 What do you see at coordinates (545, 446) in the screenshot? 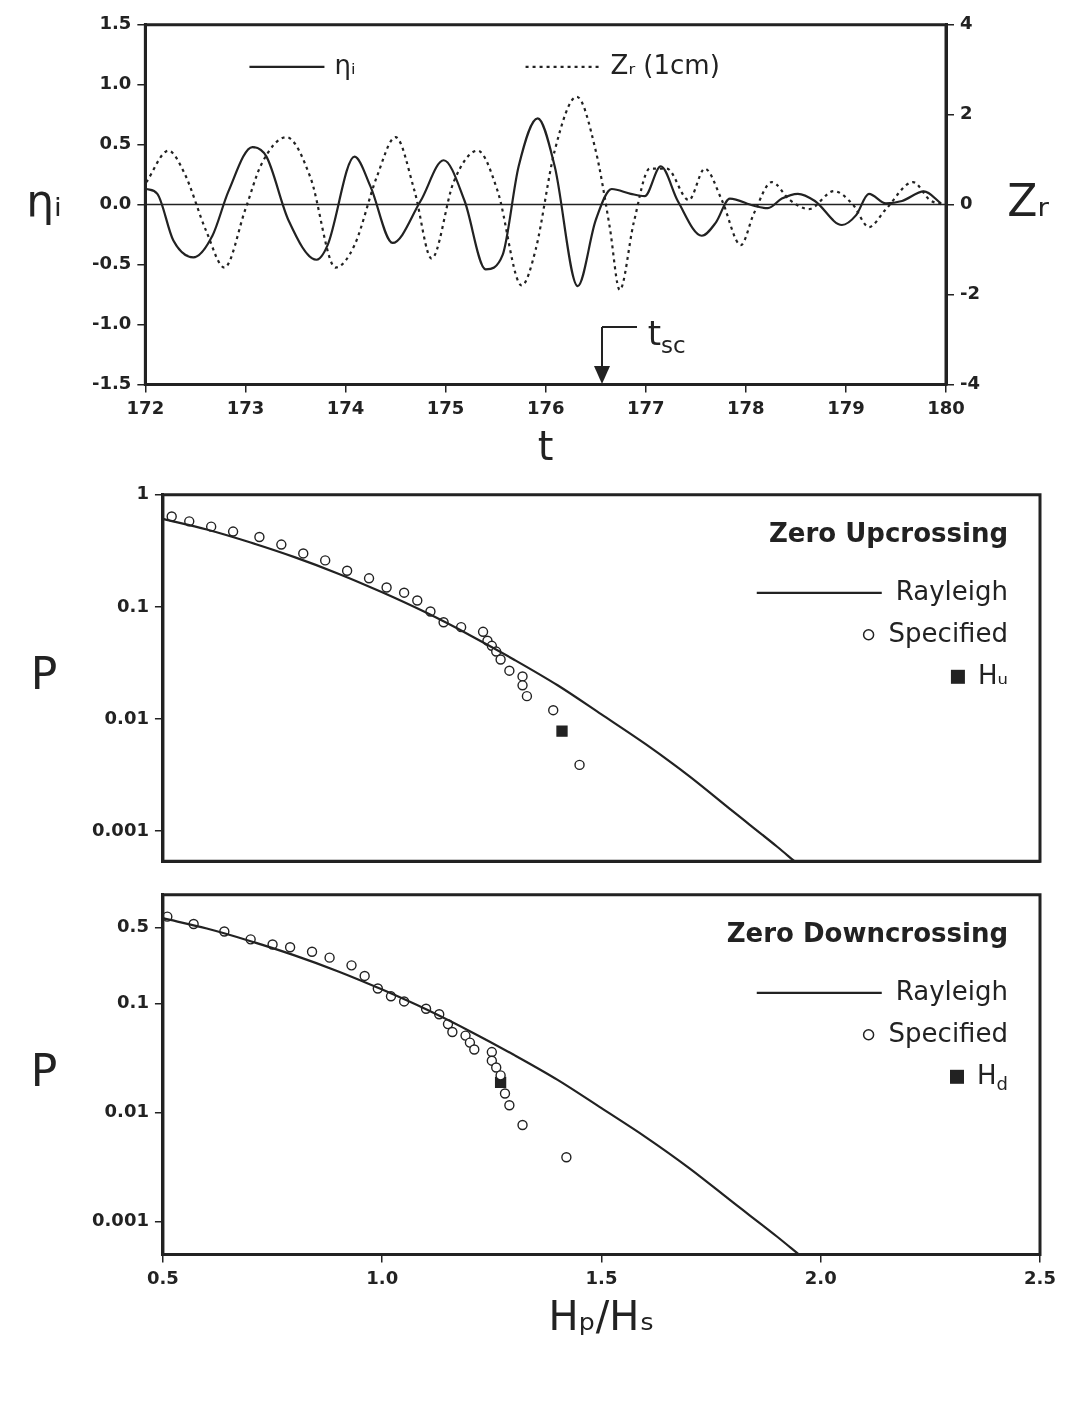
I see `x-axis-title: t` at bounding box center [545, 446].